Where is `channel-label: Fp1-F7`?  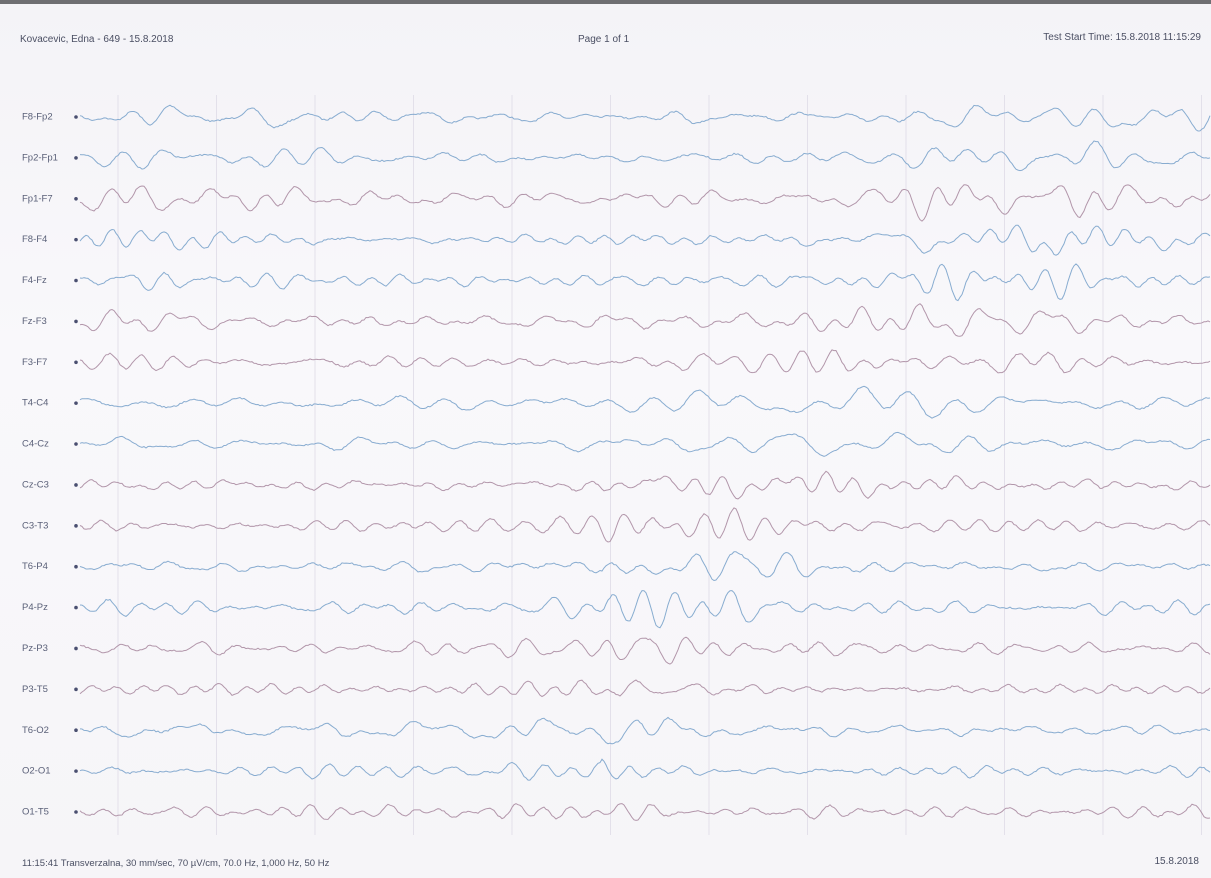 channel-label: Fp1-F7 is located at coordinates (37, 198).